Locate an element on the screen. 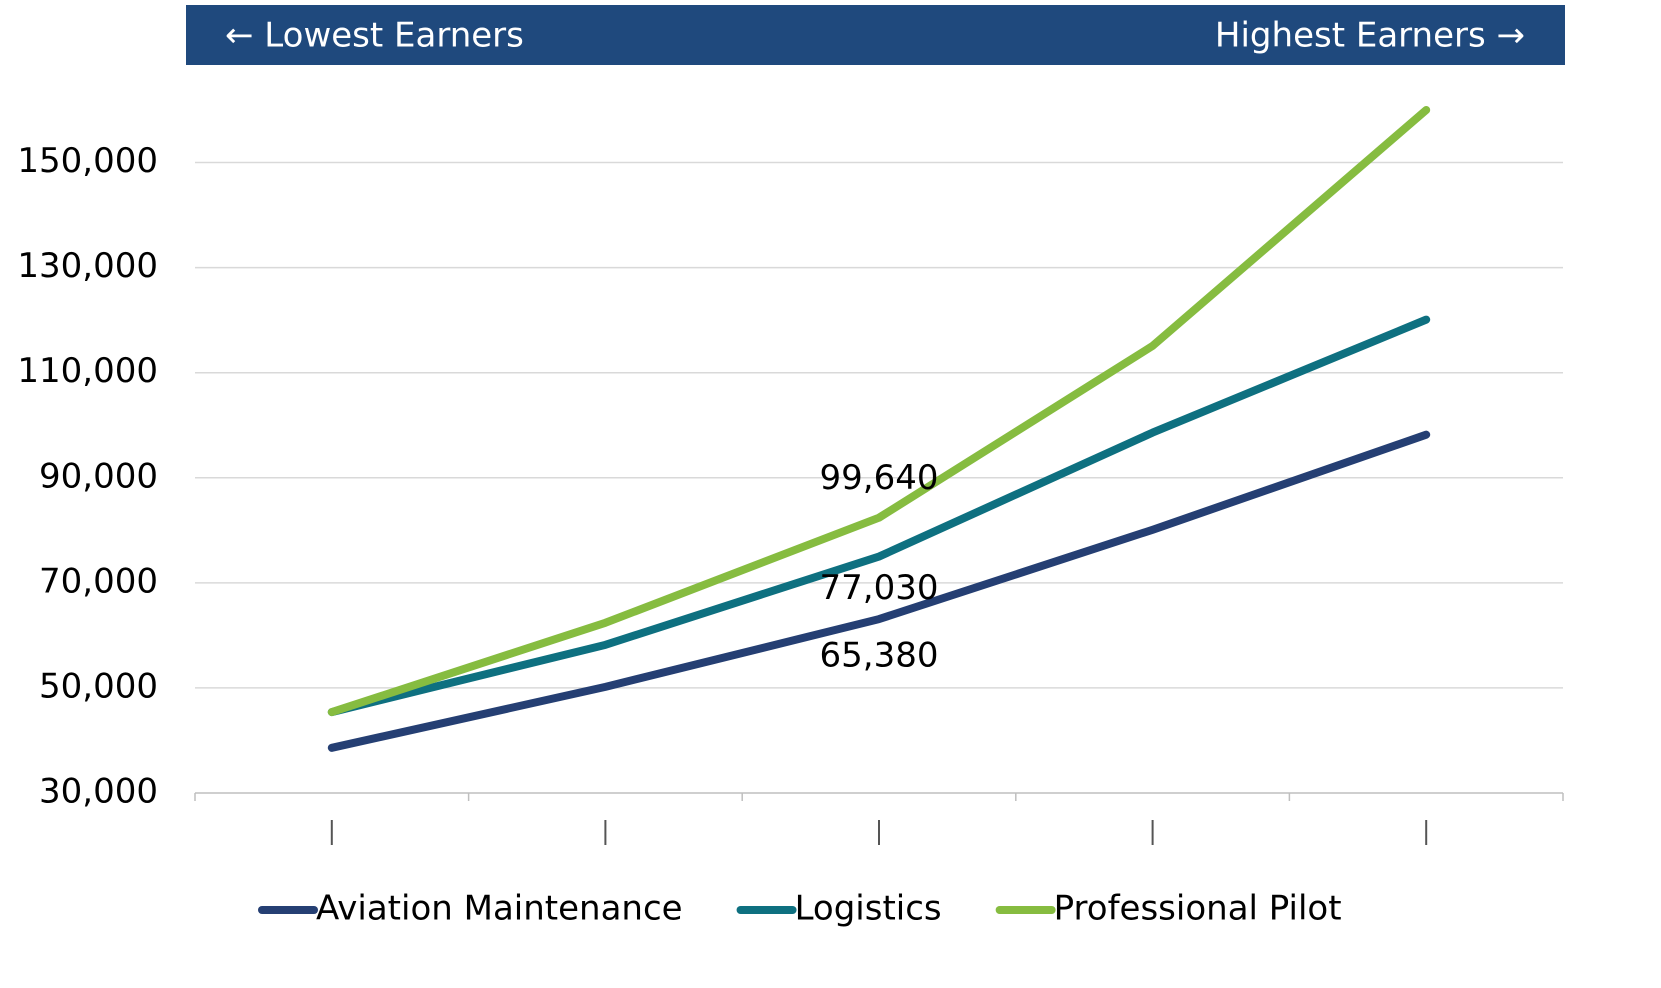  legend-label: Aviation Maintenance is located at coordinates (499, 909).